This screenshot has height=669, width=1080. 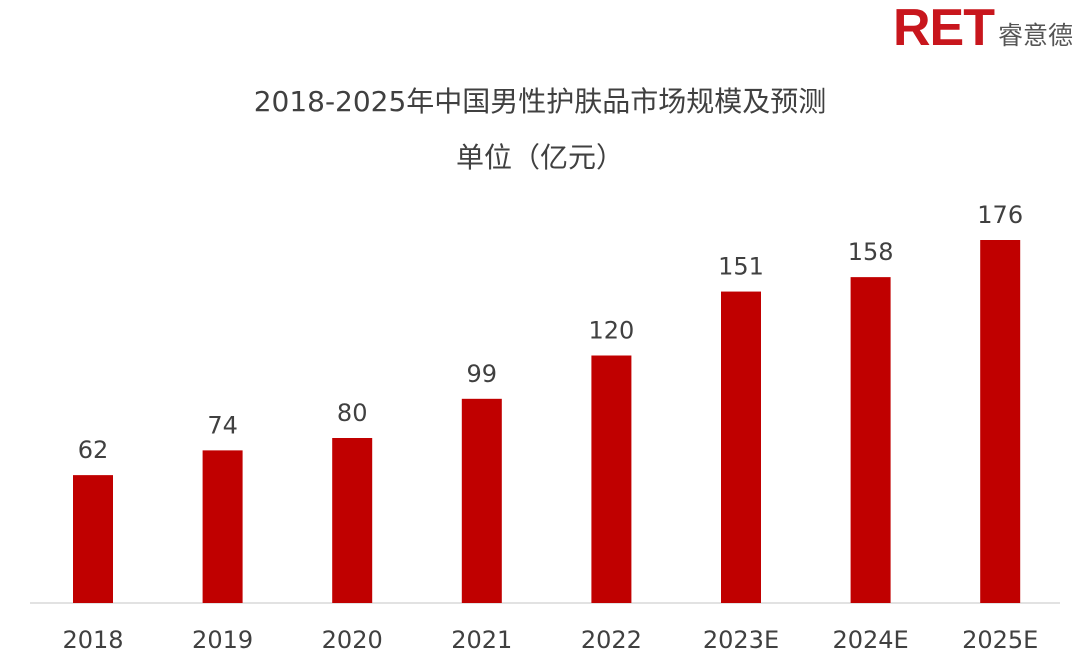 I want to click on data-label: 176, so click(x=1000, y=215).